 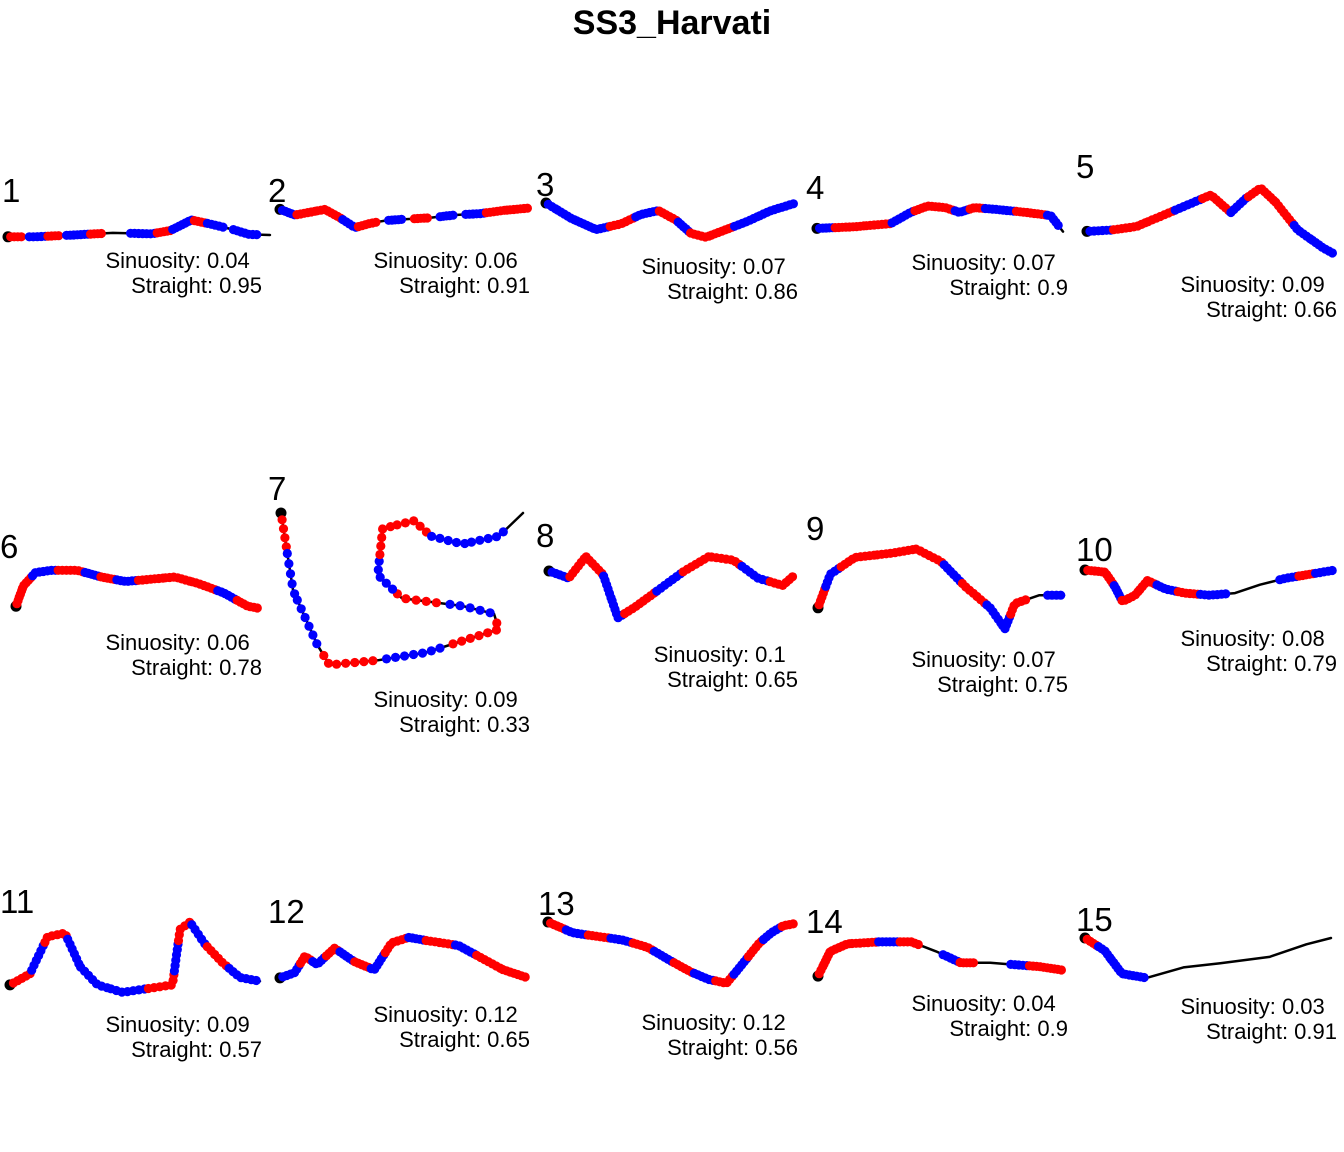 I want to click on panel-number: 3, so click(x=545, y=184).